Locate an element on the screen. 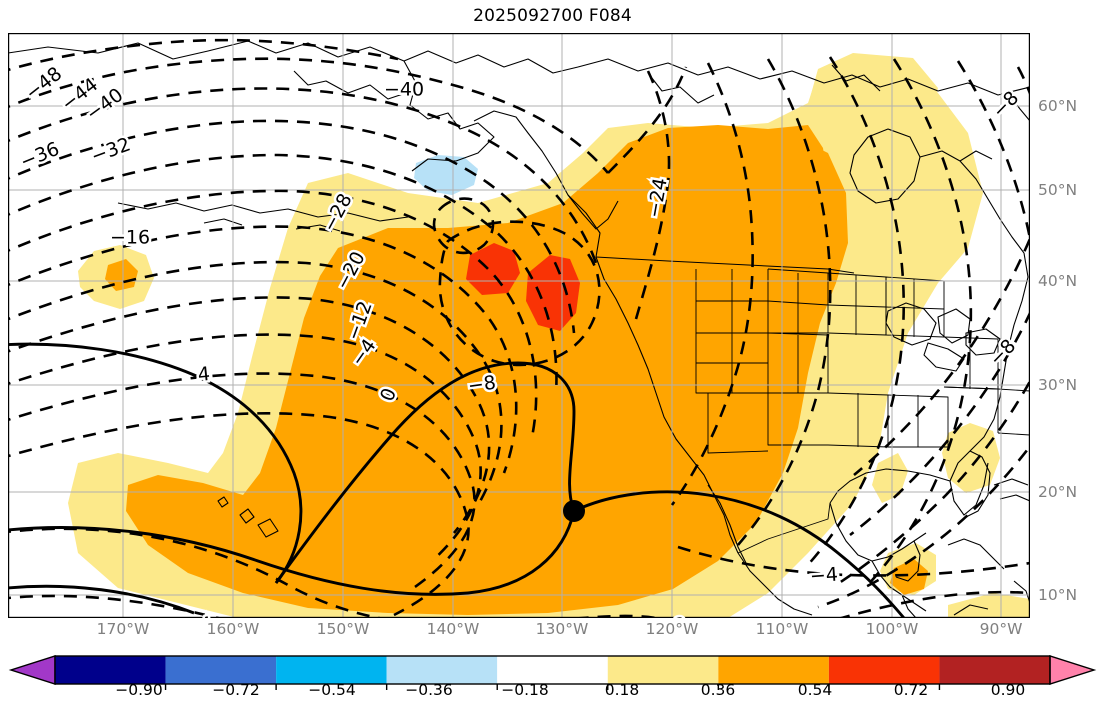  lon-tick-140w: 140°W is located at coordinates (453, 629).